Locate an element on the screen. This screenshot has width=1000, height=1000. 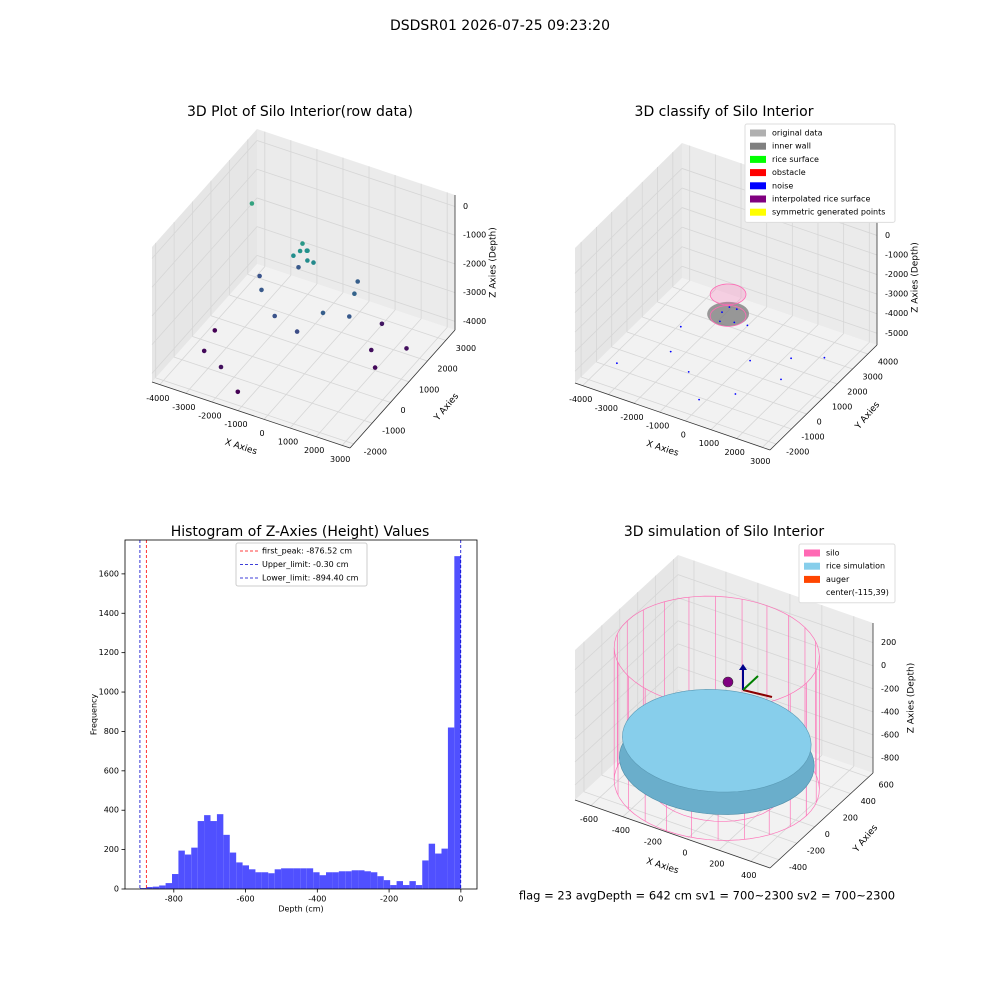
legend-label: Lower_limit: -894.40 cm is located at coordinates (310, 578).